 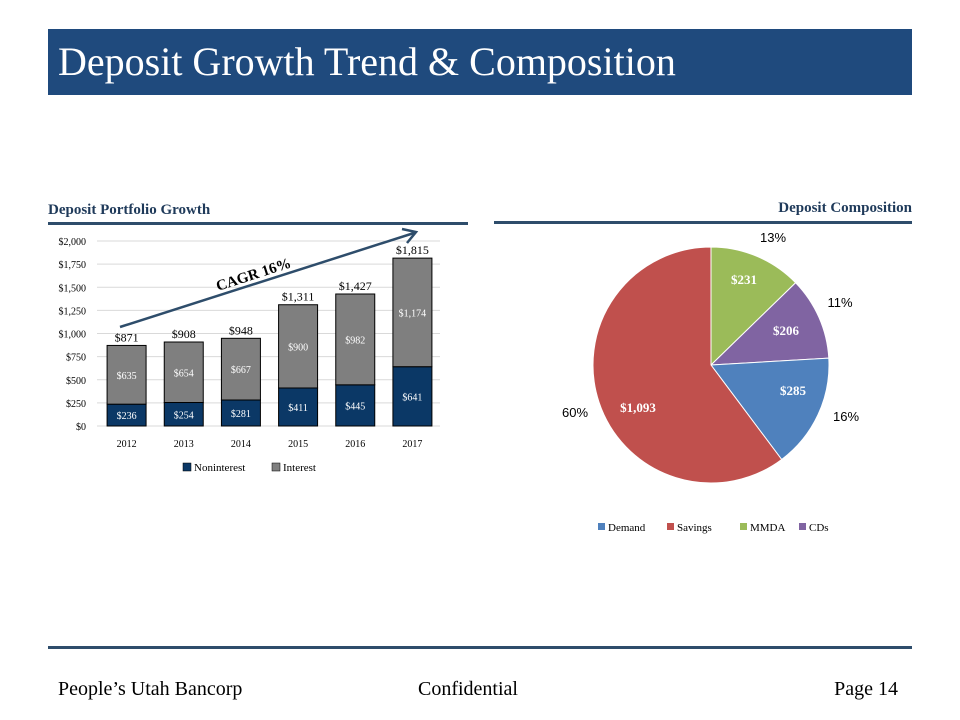 What do you see at coordinates (129, 210) in the screenshot?
I see `bar-chart-title: Deposit Portfolio Growth` at bounding box center [129, 210].